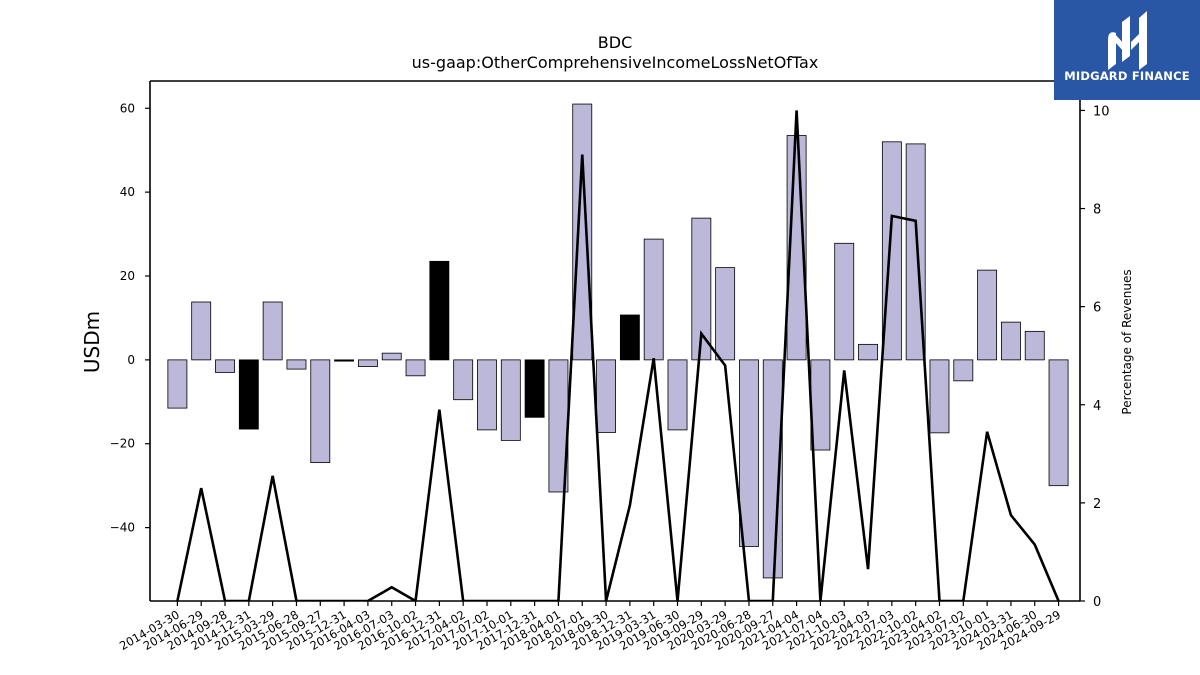 The width and height of the screenshot is (1200, 675). I want to click on y2-tick-label: 4, so click(1097, 406).